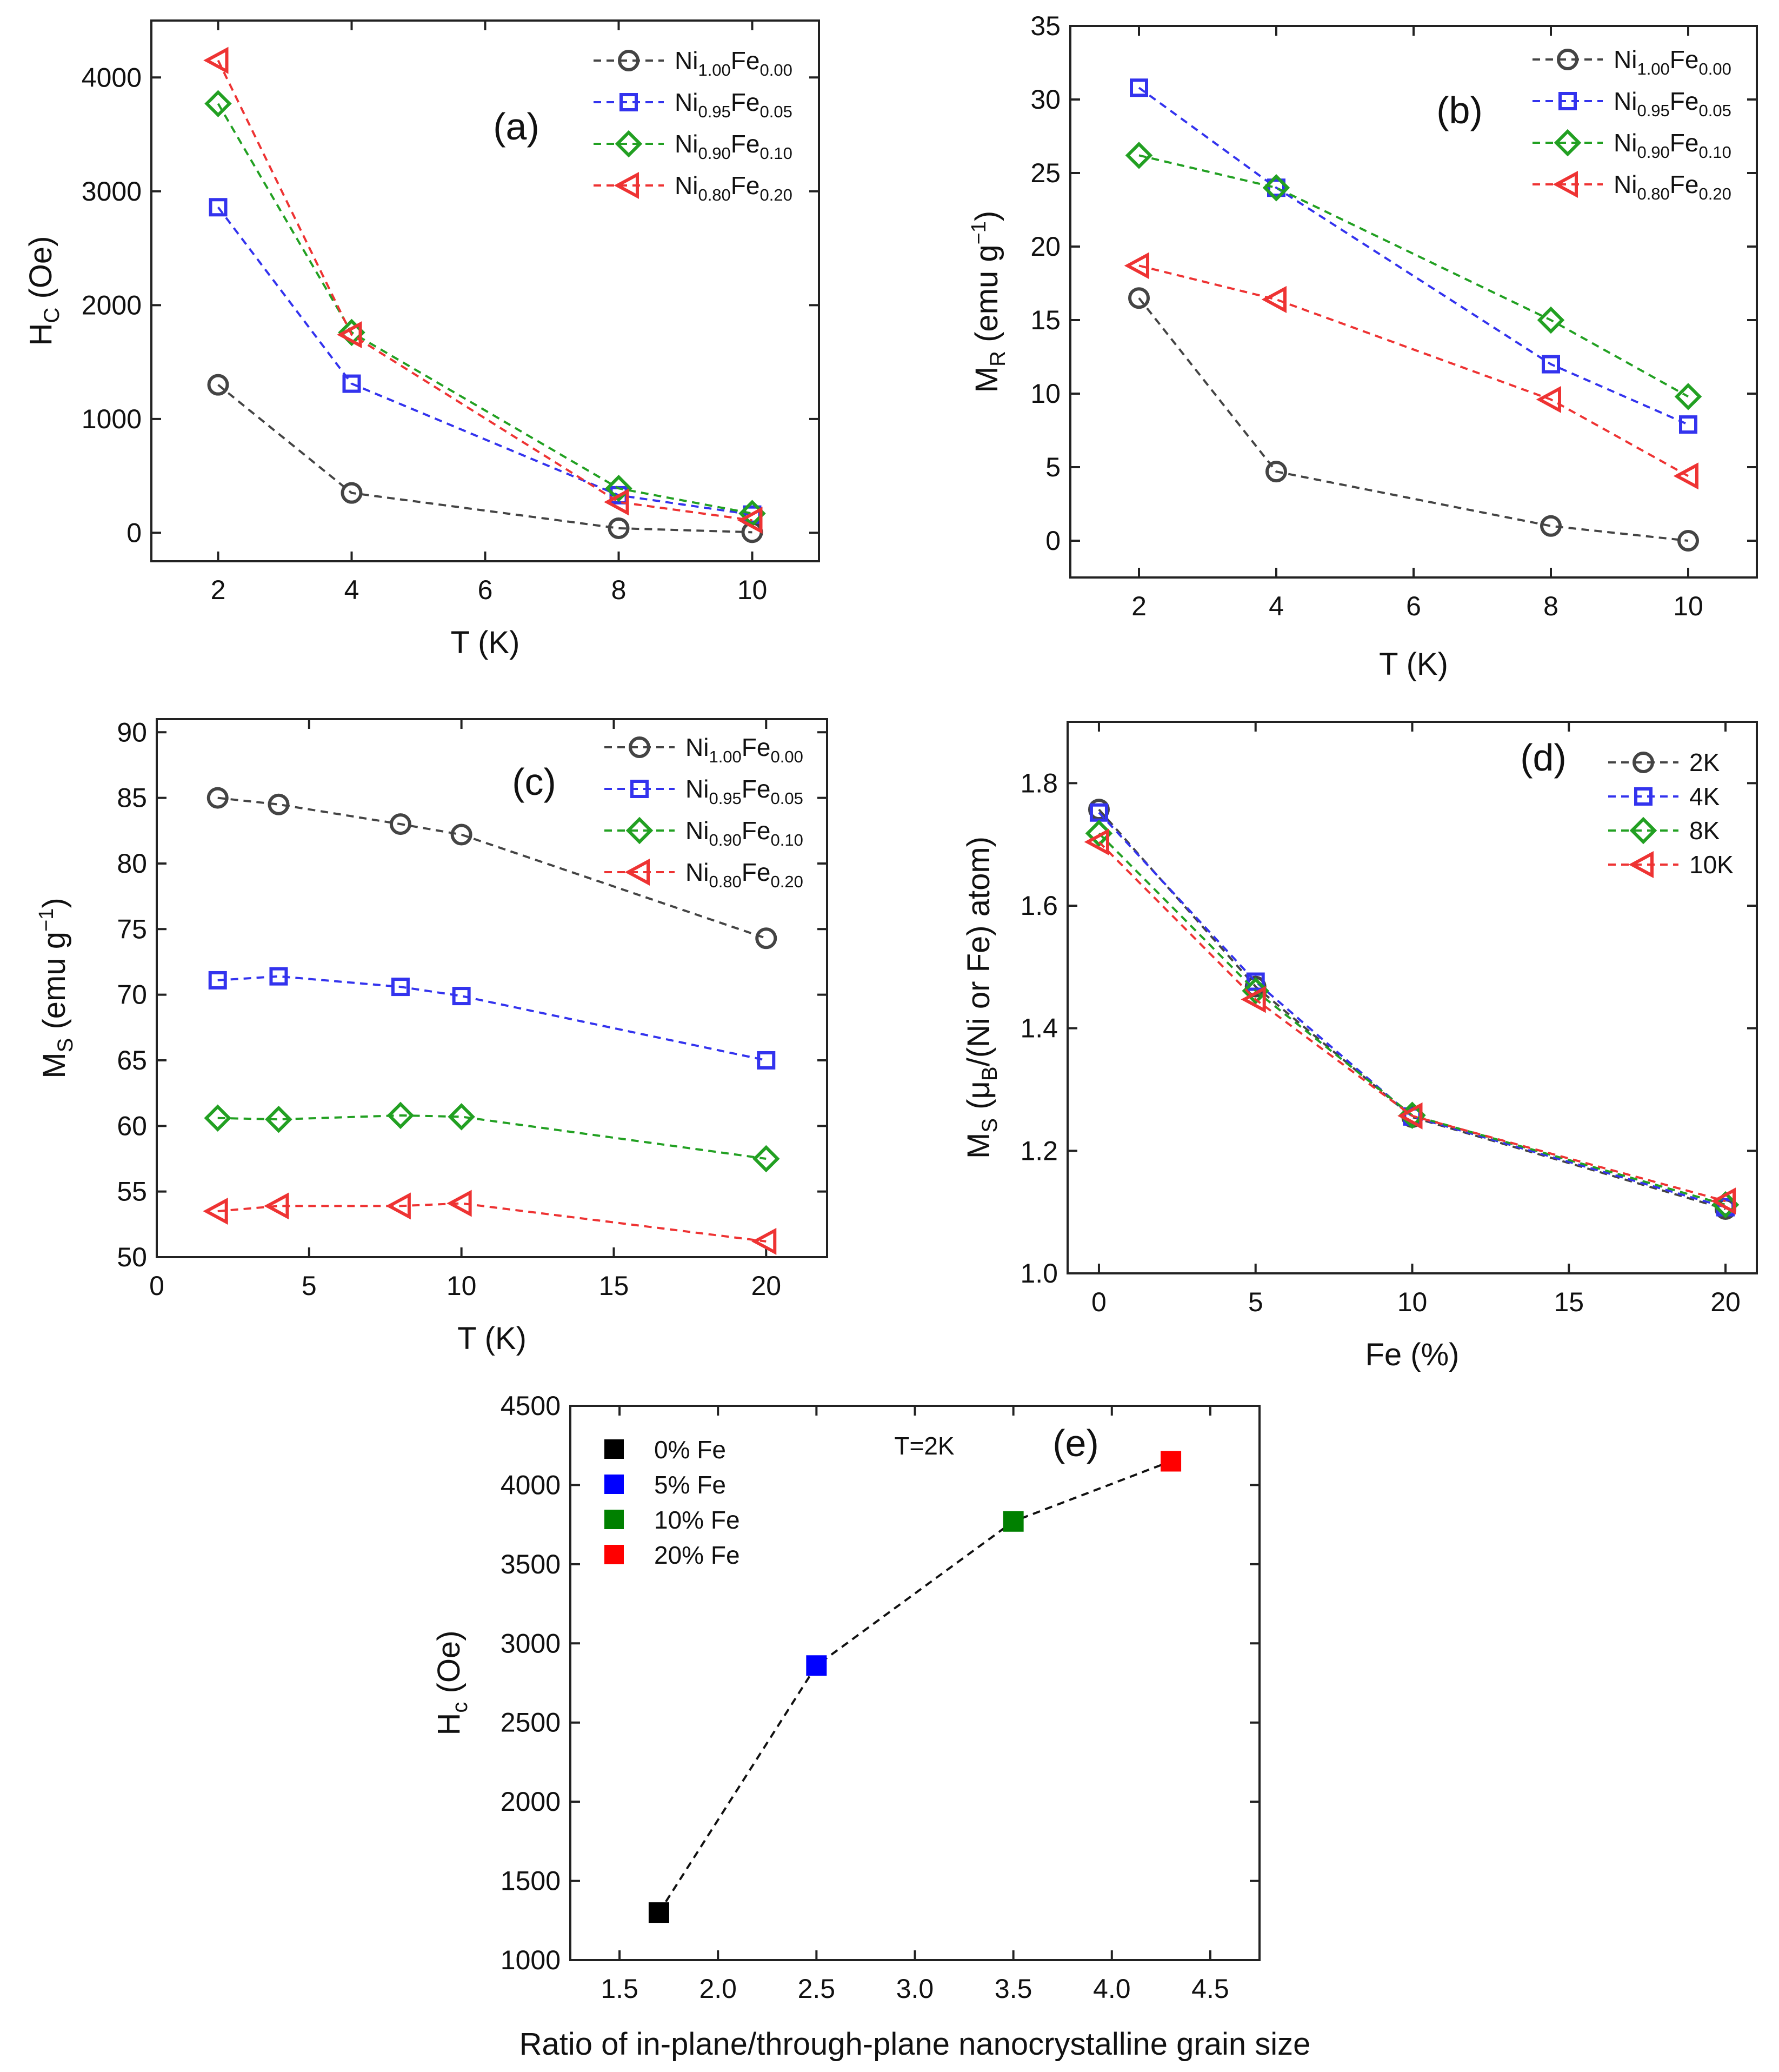 This screenshot has width=1779, height=2072. Describe the element at coordinates (56, 988) in the screenshot. I see `y-axis-label: MS (emu g−1)` at that location.